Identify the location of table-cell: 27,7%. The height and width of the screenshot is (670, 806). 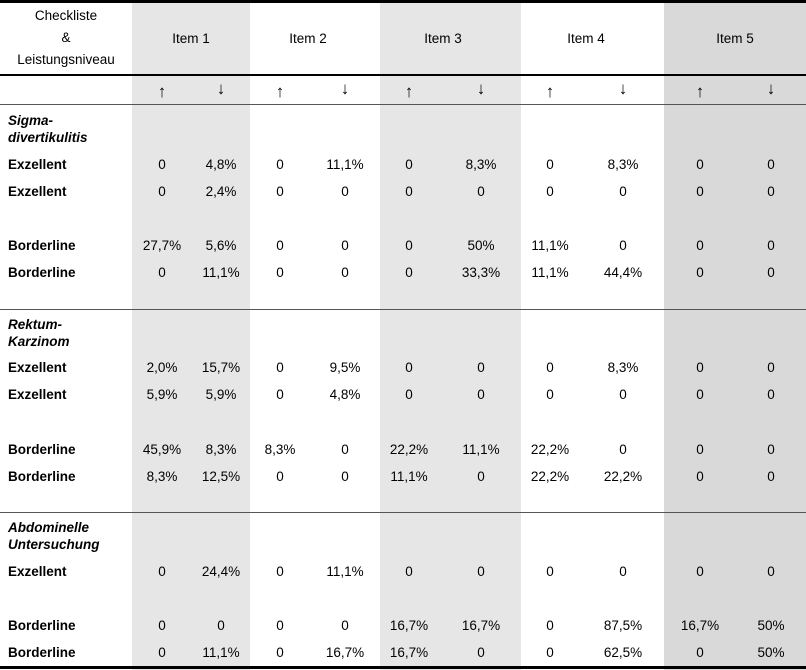
(162, 245).